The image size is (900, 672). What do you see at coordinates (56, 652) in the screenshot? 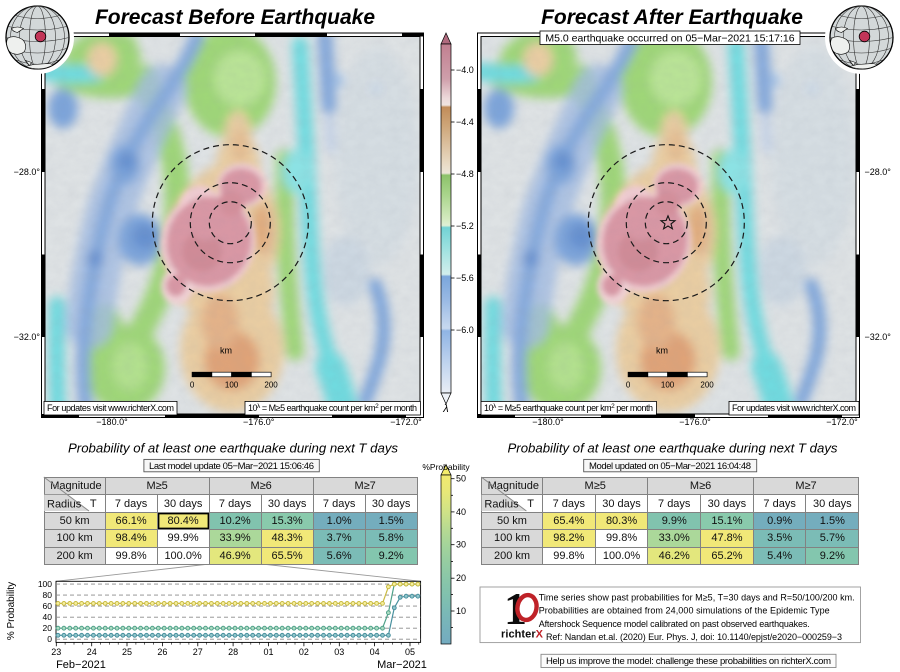
I see `svg-text: 23` at bounding box center [56, 652].